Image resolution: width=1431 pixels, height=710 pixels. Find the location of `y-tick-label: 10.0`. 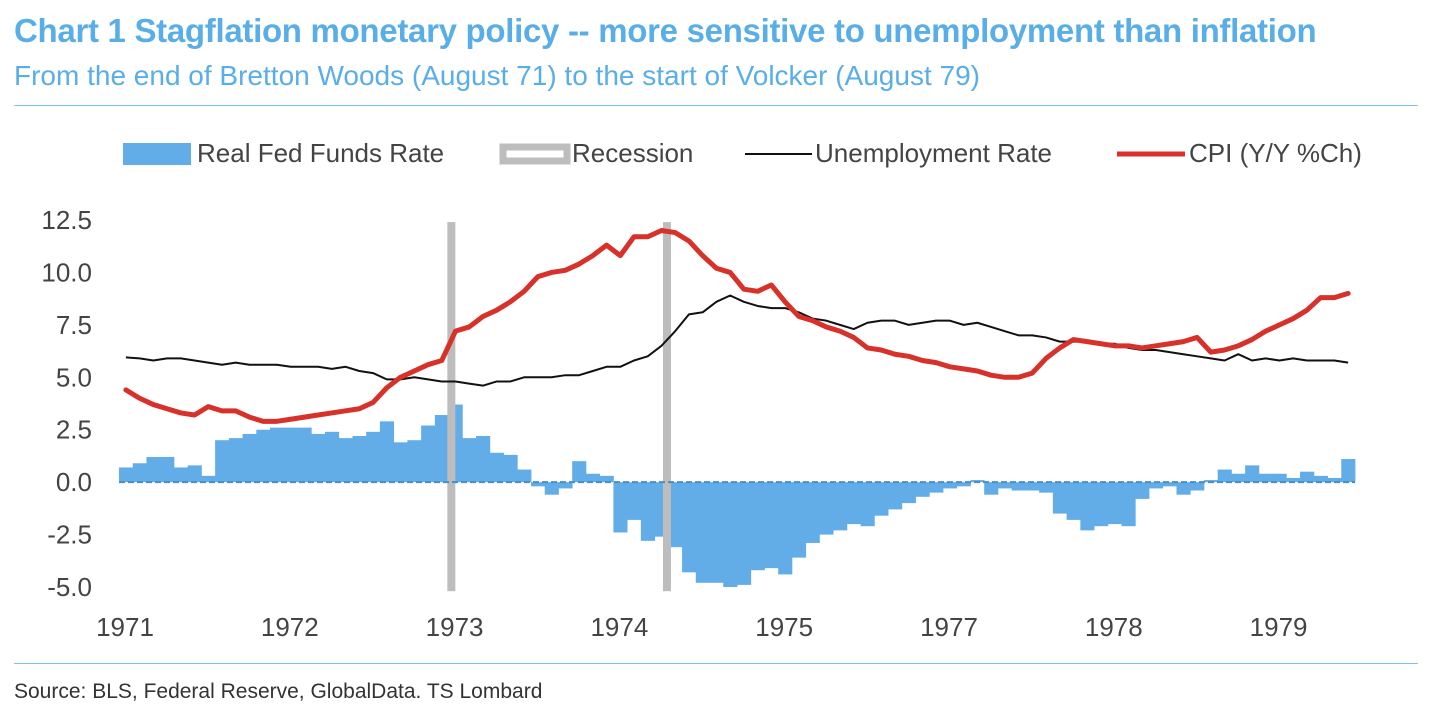

y-tick-label: 10.0 is located at coordinates (66, 272).